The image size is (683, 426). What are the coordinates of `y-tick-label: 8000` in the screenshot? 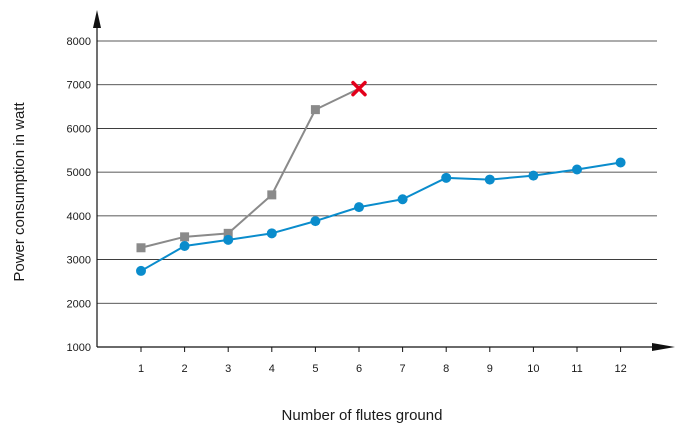 It's located at (79, 42).